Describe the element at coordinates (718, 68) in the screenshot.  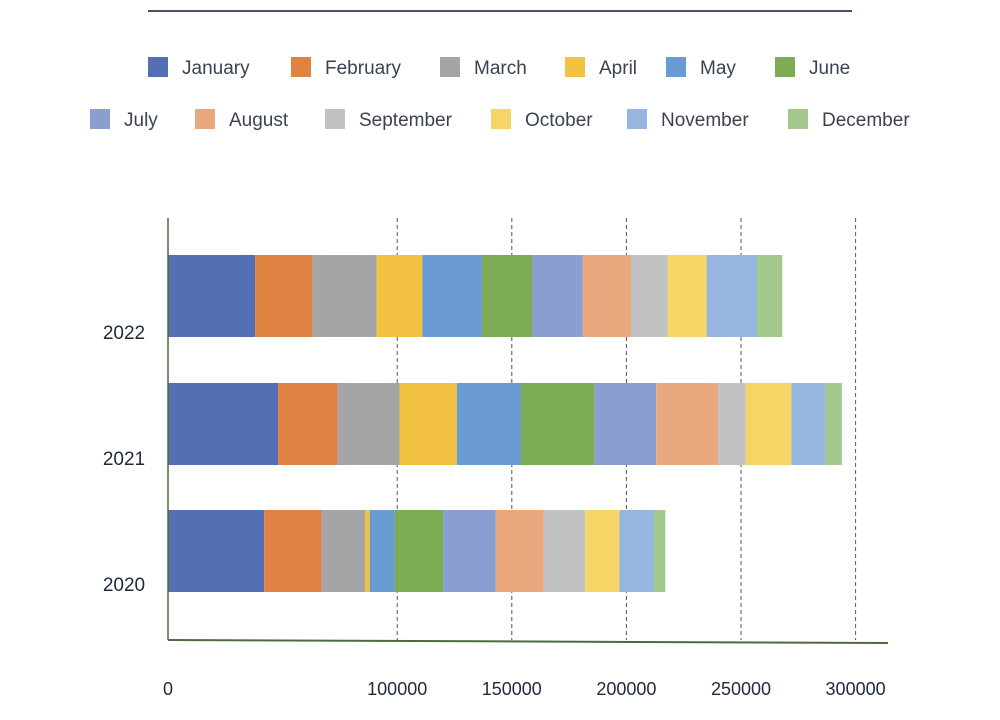
I see `legend-label-may: May` at that location.